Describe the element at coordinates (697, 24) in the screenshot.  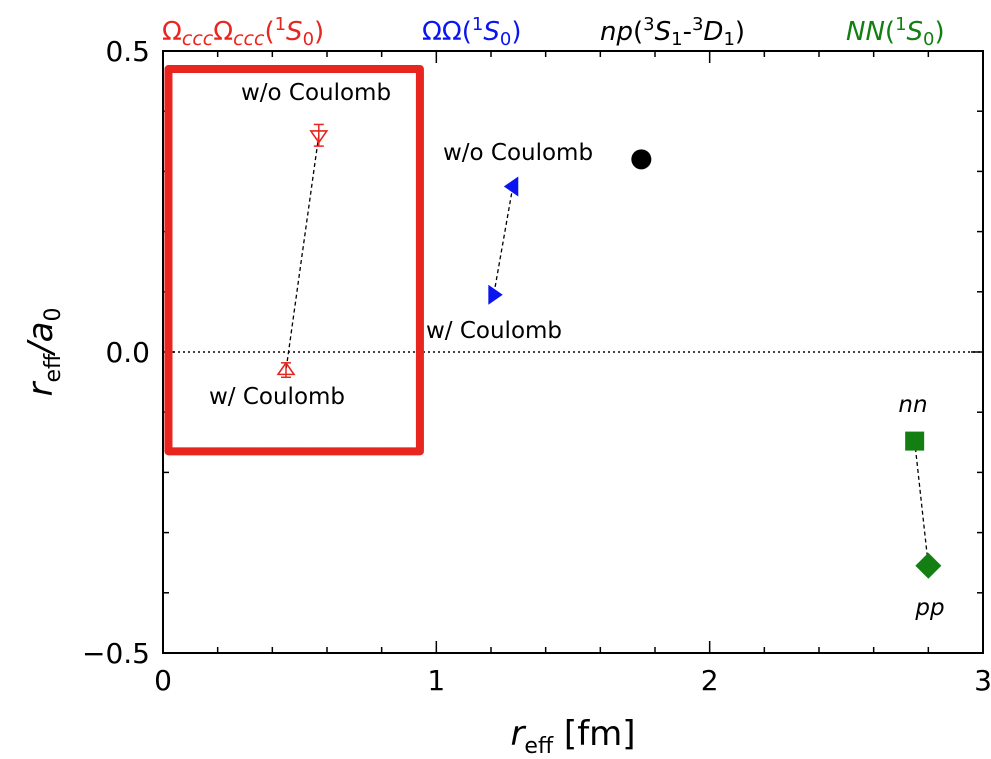
I see `header-np-sup3b: 3` at that location.